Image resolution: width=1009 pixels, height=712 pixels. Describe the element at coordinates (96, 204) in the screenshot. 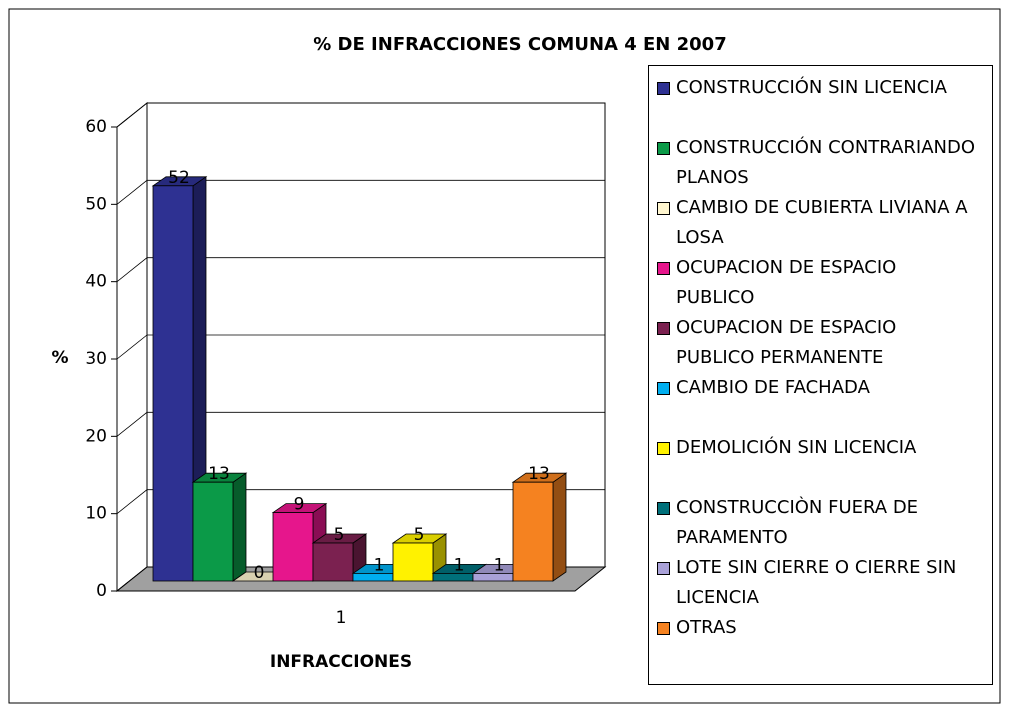

I see `y-tick-label: 50` at that location.